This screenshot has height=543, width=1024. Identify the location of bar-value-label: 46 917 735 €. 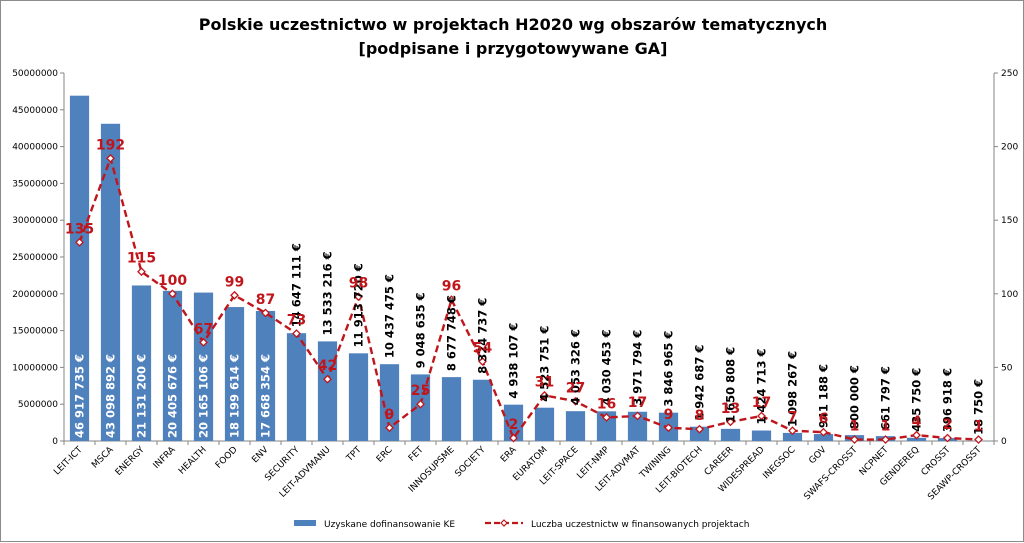
(80, 396).